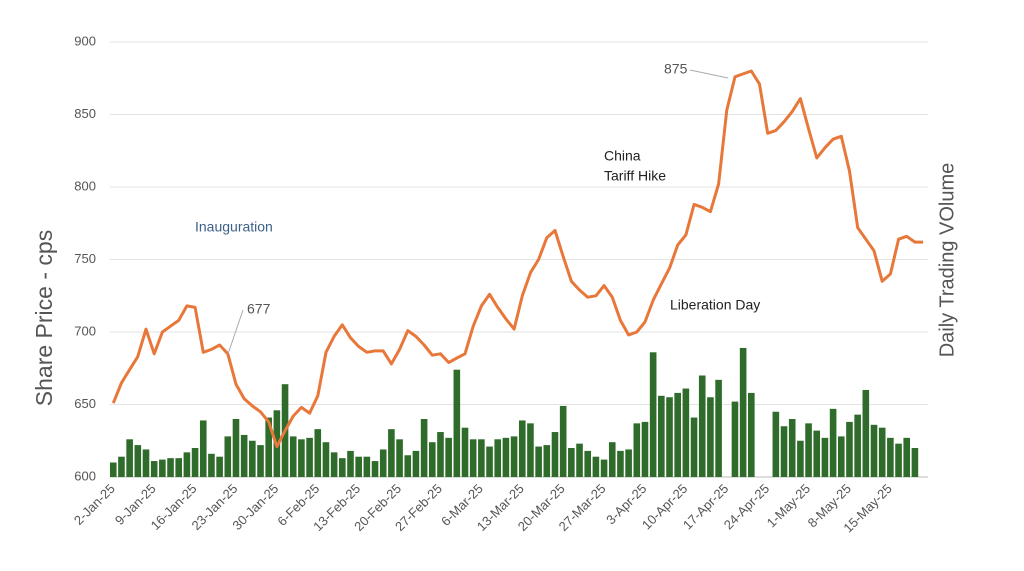 This screenshot has height=571, width=1024. I want to click on annotation: China, so click(622, 156).